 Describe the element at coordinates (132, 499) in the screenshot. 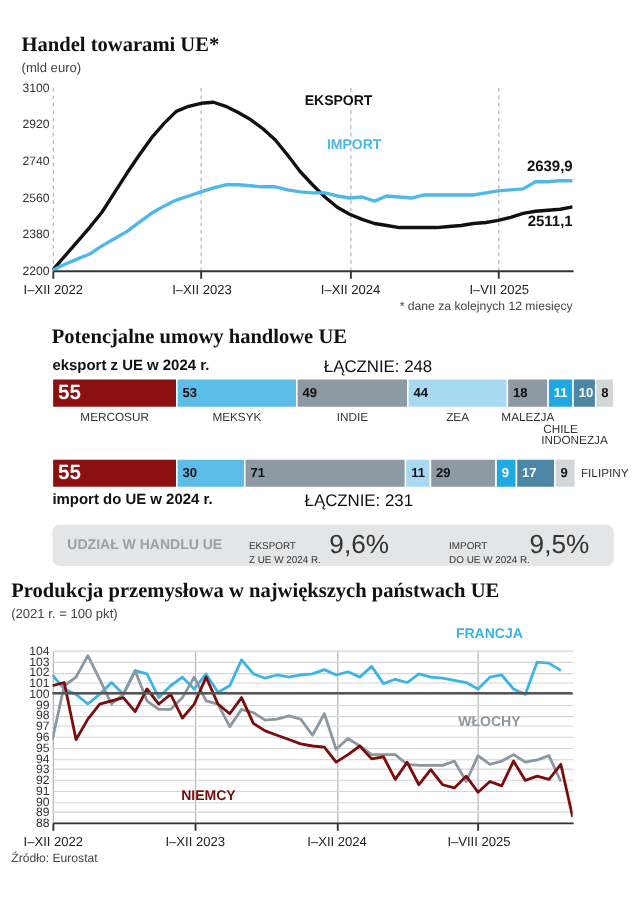

I see `y-tick-label: import do UE w 2024 r.` at that location.